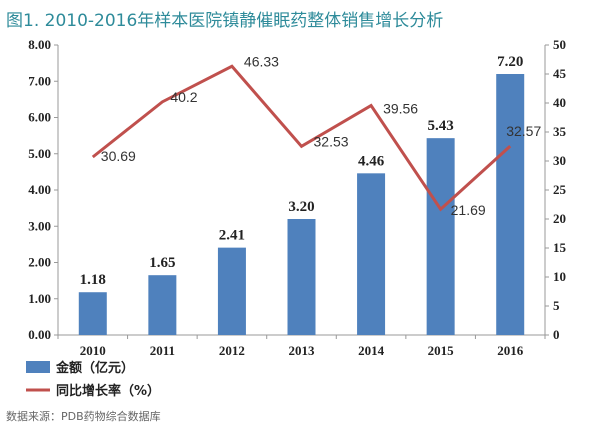  I want to click on x-tick-label: 2014, so click(371, 350).